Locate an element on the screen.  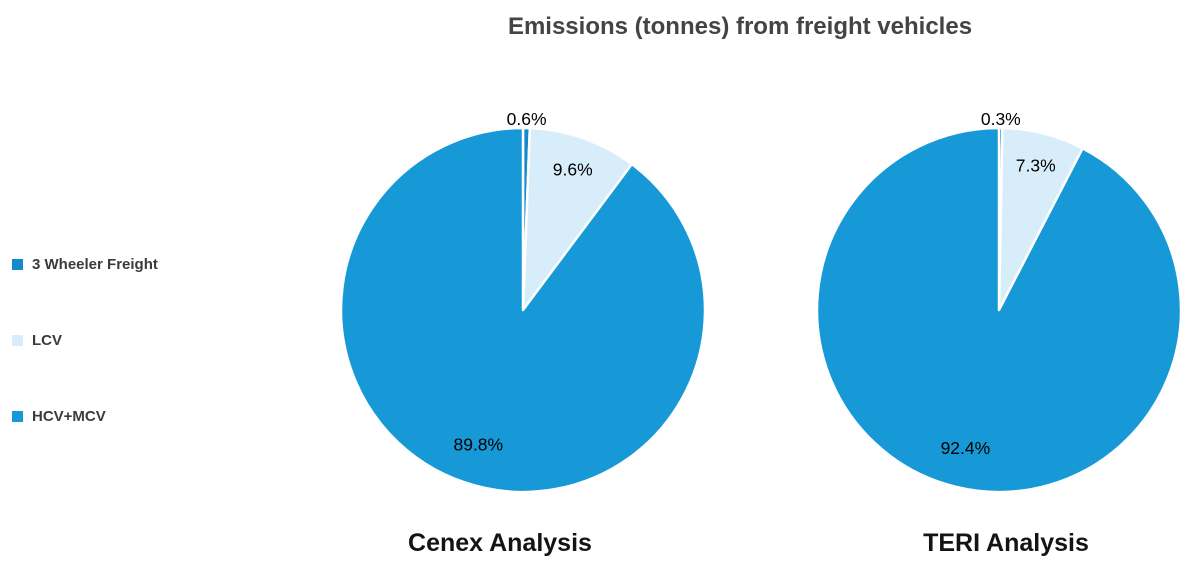
legend-item-hcv-mcv: HCV+MCV is located at coordinates (85, 416).